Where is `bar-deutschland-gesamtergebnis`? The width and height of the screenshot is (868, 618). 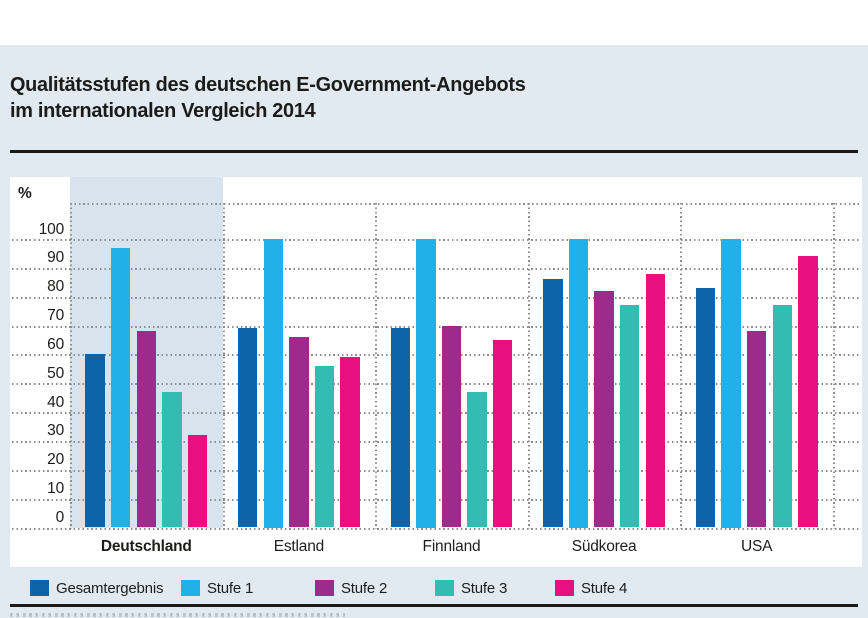 bar-deutschland-gesamtergebnis is located at coordinates (95, 441).